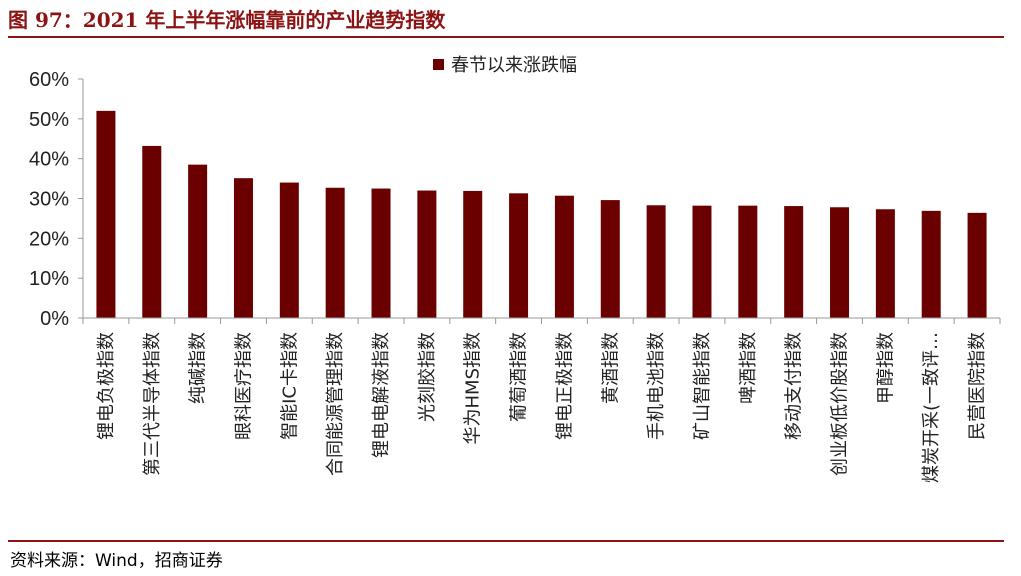 The height and width of the screenshot is (576, 1021). What do you see at coordinates (438, 64) in the screenshot?
I see `legend-swatch` at bounding box center [438, 64].